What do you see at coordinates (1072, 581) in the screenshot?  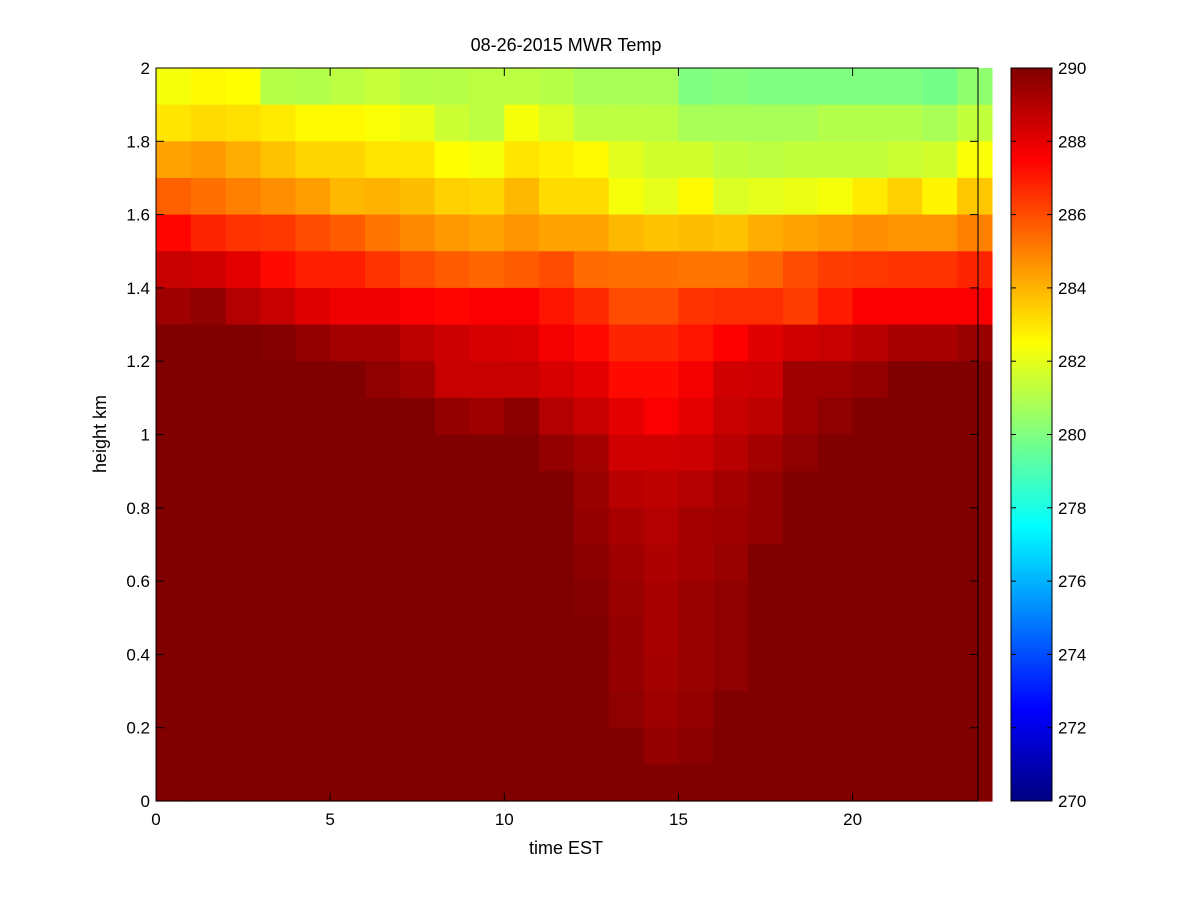 I see `colorbar-tick-label: 276` at bounding box center [1072, 581].